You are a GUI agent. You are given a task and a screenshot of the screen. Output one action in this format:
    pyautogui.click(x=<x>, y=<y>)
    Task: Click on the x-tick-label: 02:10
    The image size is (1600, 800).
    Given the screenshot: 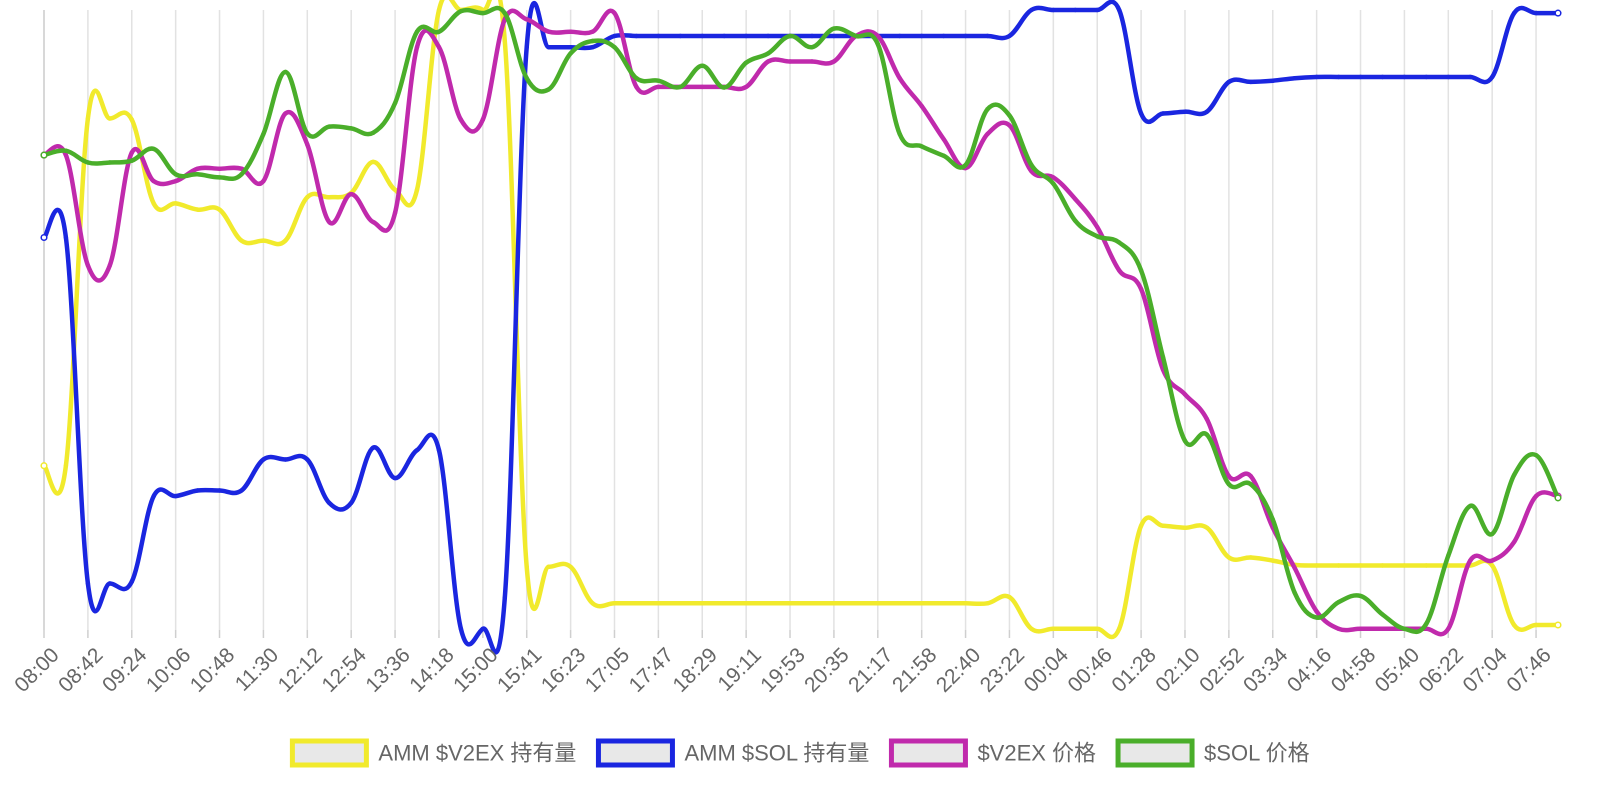 What is the action you would take?
    pyautogui.click(x=1177, y=669)
    